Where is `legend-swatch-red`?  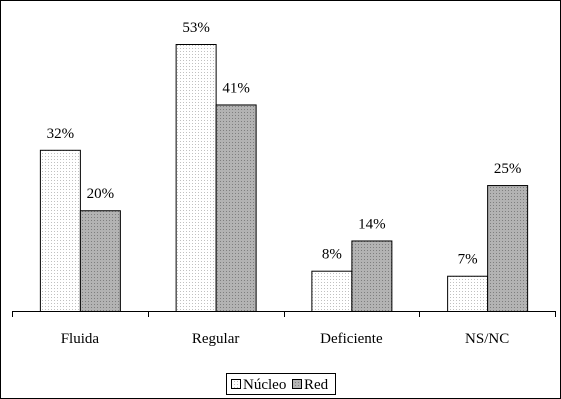
legend-swatch-red is located at coordinates (297, 384).